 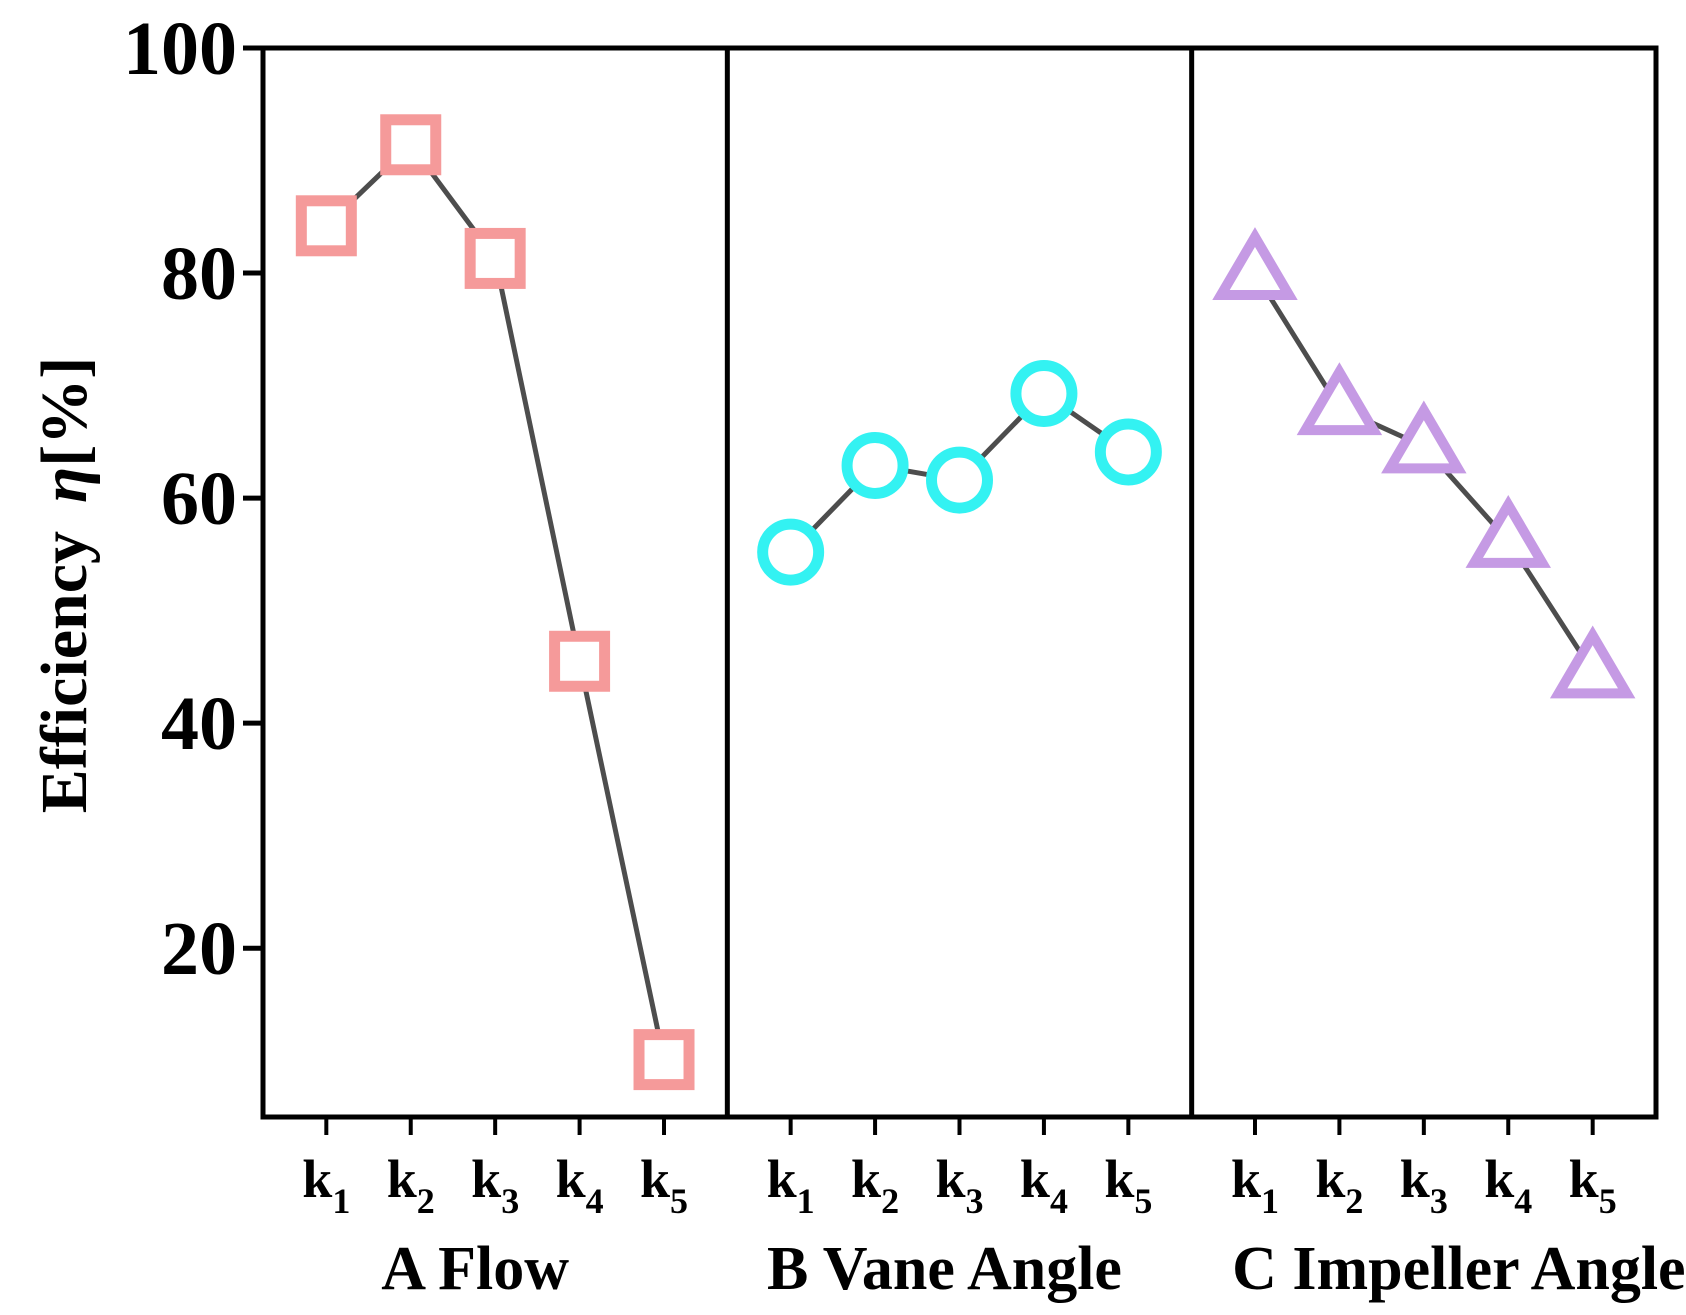 What do you see at coordinates (199, 499) in the screenshot?
I see `y-tick-label: 60` at bounding box center [199, 499].